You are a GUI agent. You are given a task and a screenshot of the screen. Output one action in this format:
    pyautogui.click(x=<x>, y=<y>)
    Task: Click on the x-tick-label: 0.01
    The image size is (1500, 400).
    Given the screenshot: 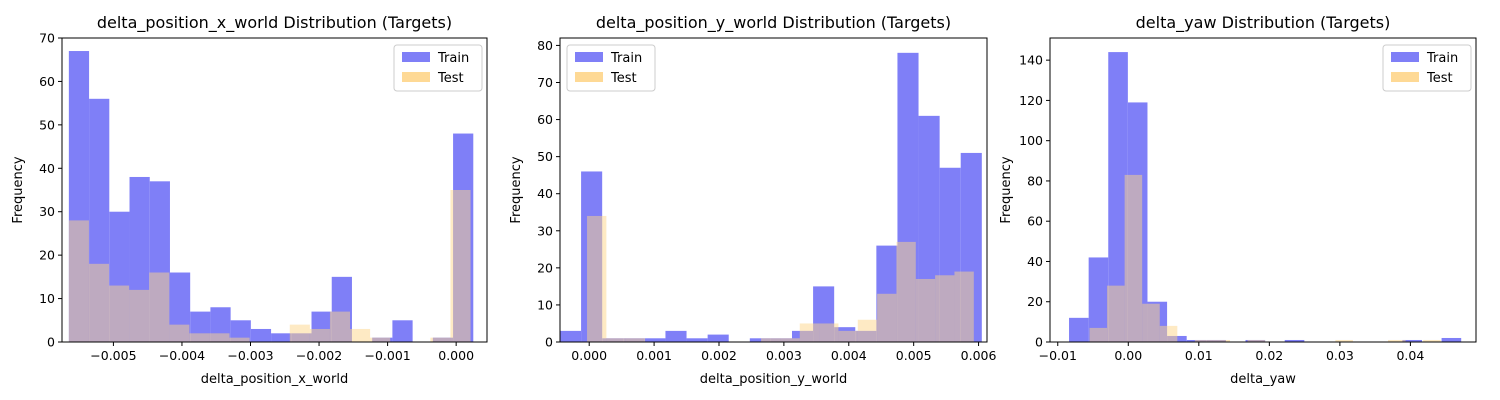 What is the action you would take?
    pyautogui.click(x=1199, y=355)
    